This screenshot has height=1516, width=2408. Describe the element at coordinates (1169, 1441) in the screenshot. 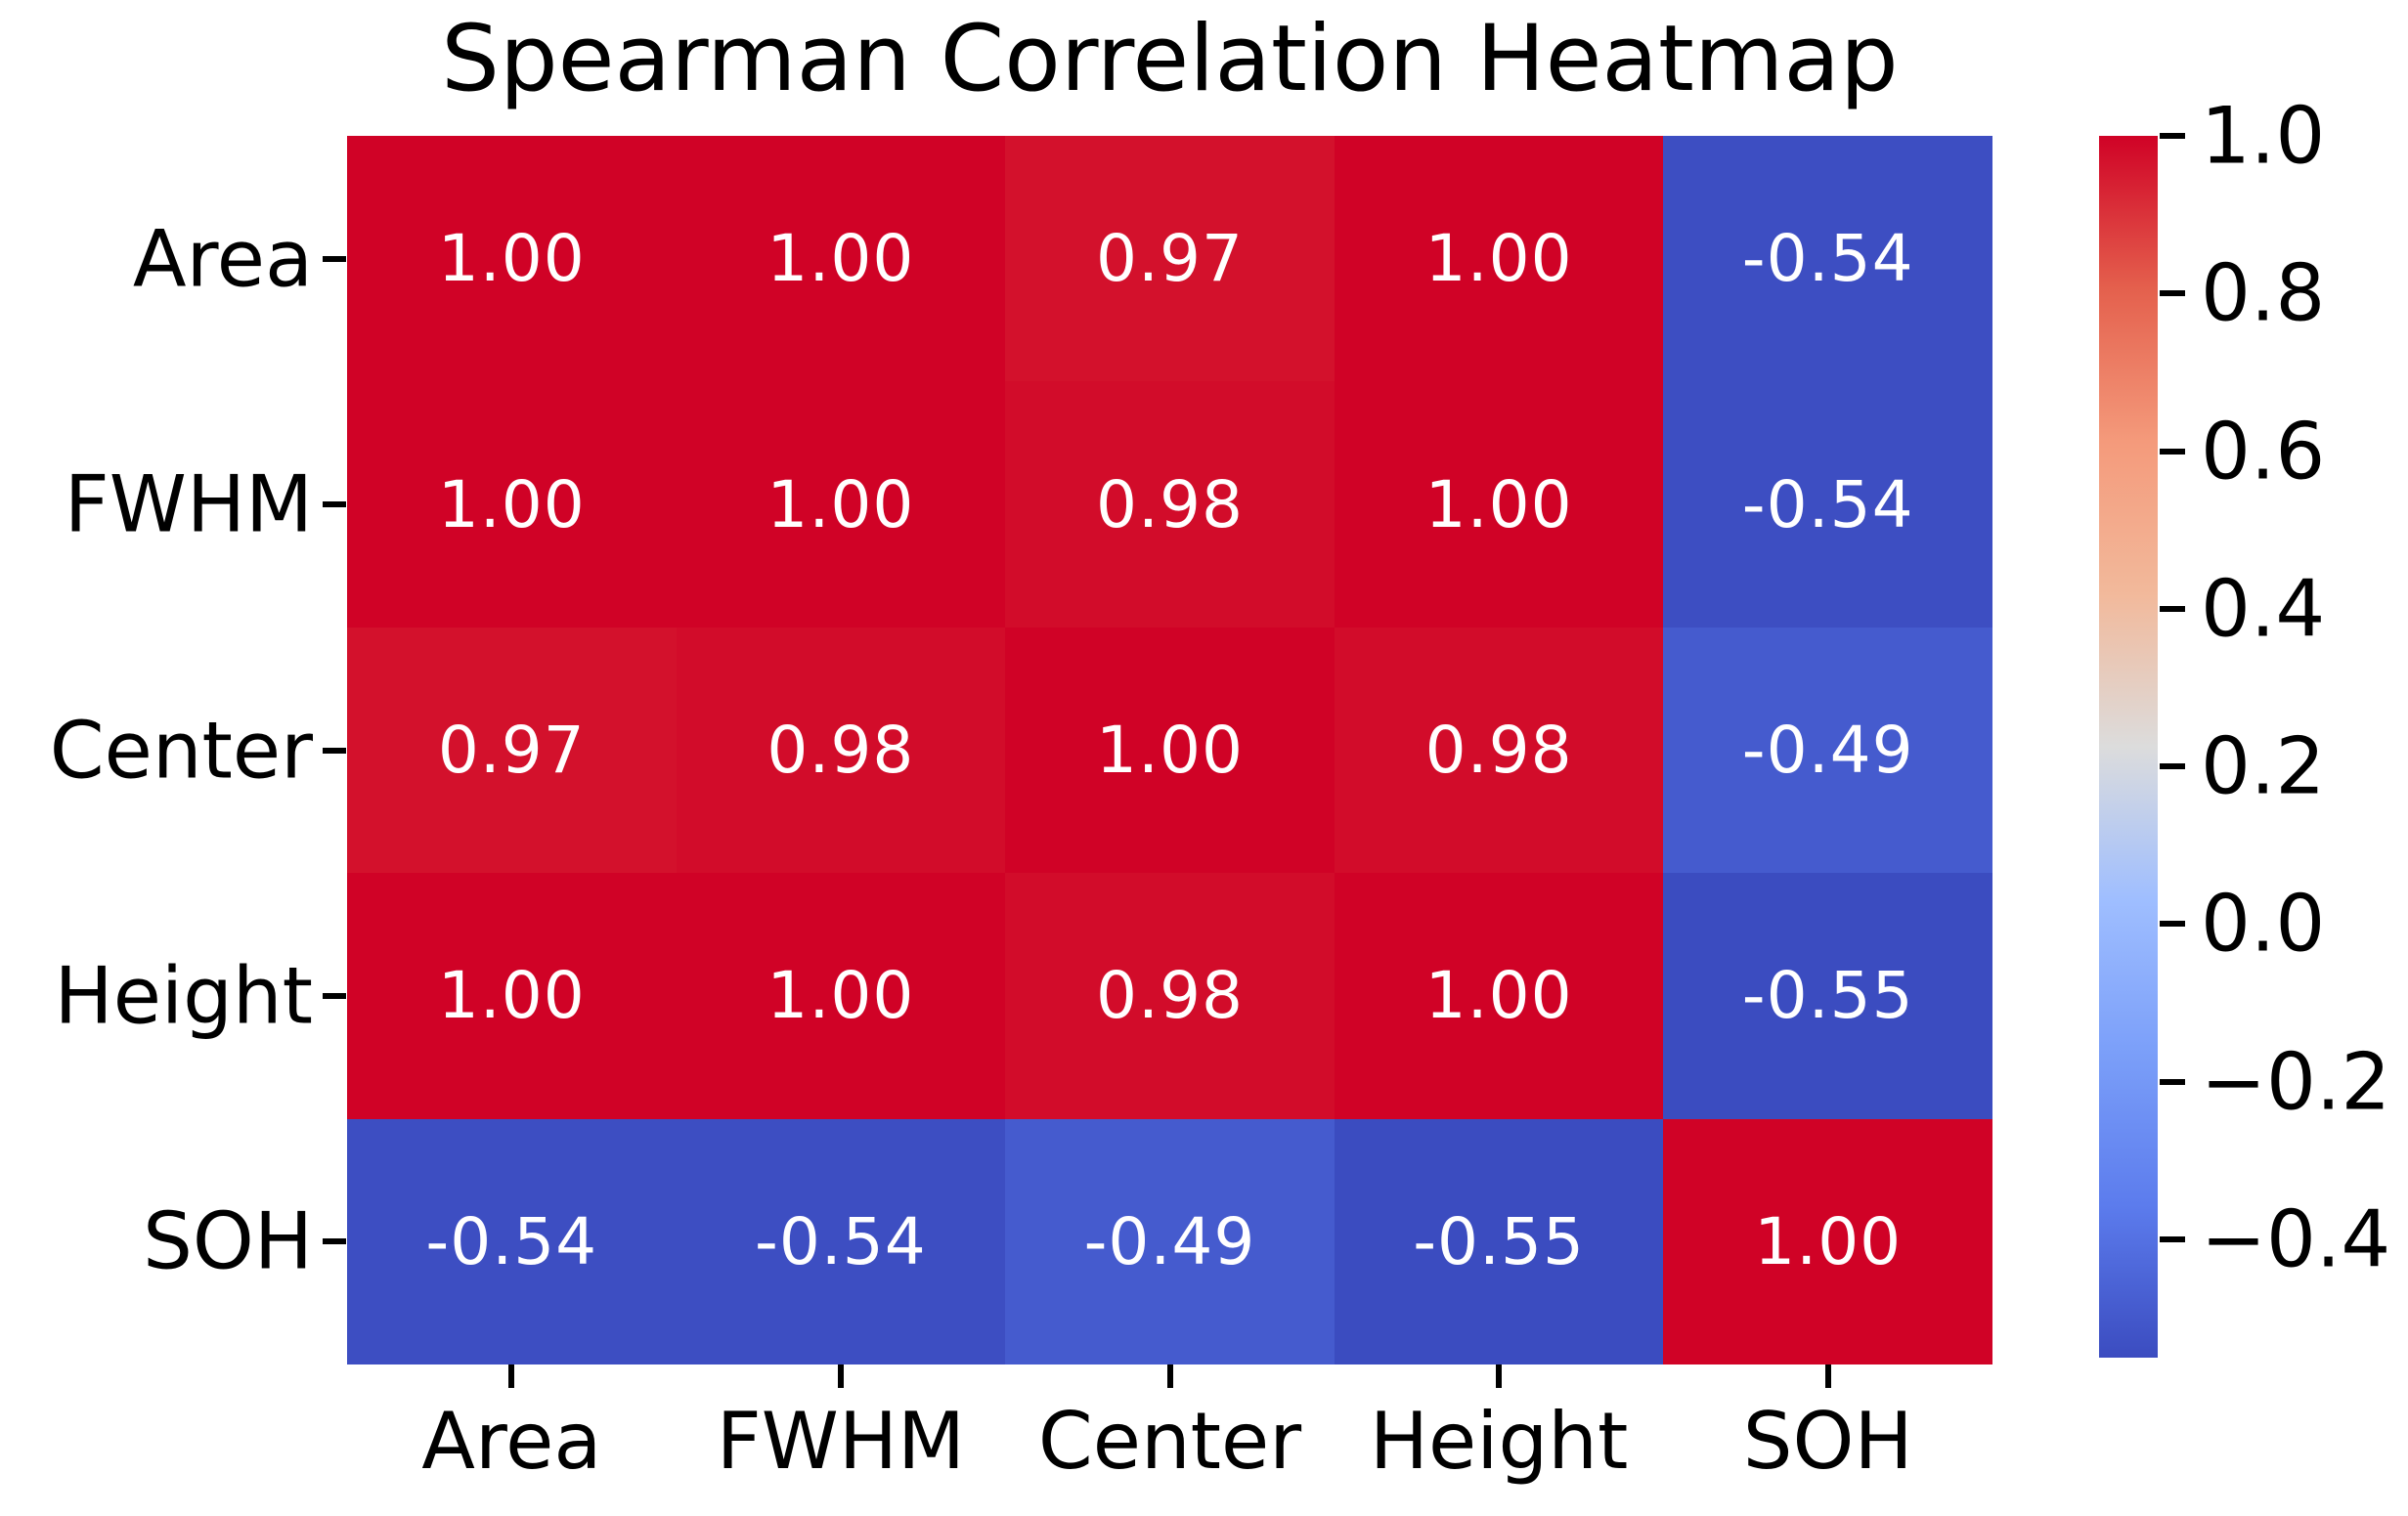

I see `x-tick-label: Center` at that location.